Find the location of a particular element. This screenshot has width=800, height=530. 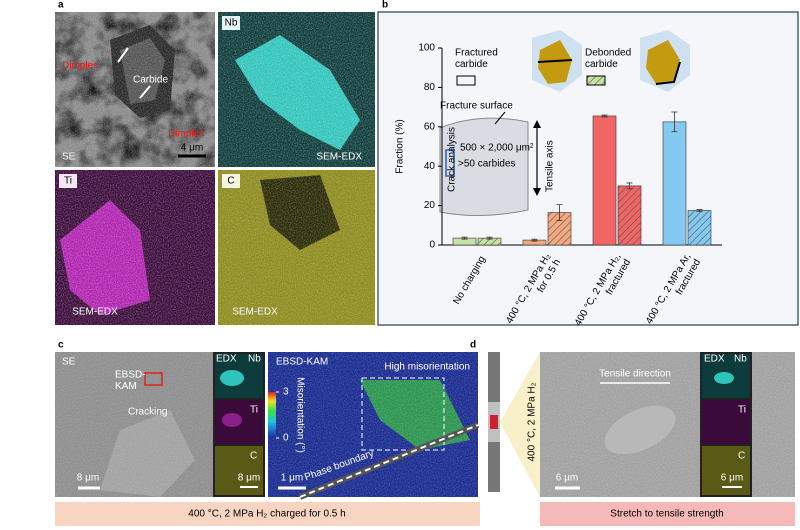

legend-label: Debonded carbide is located at coordinates (608, 58).